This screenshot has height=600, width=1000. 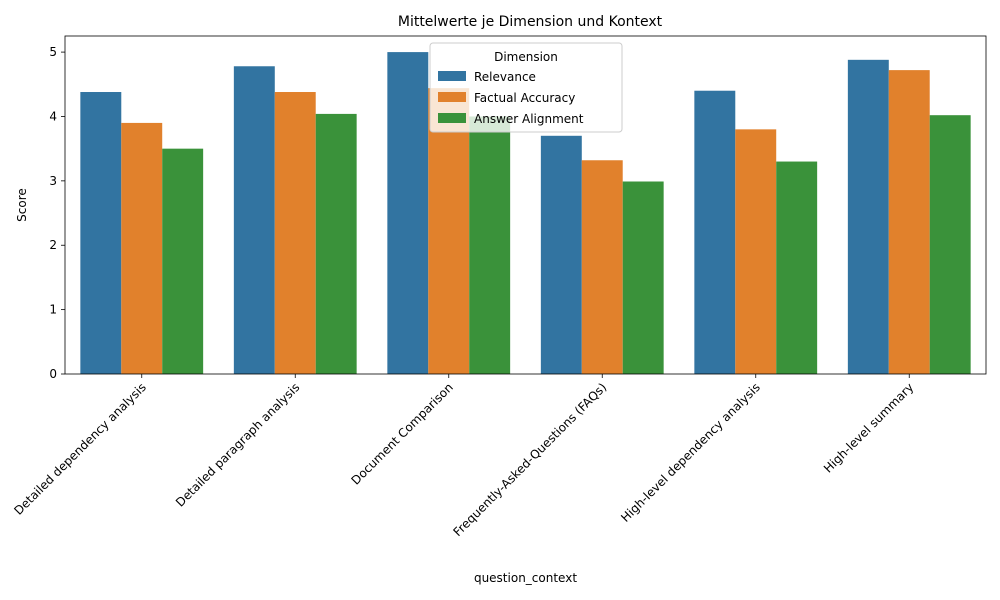 What do you see at coordinates (868, 427) in the screenshot?
I see `x-tick-label: High-level summary` at bounding box center [868, 427].